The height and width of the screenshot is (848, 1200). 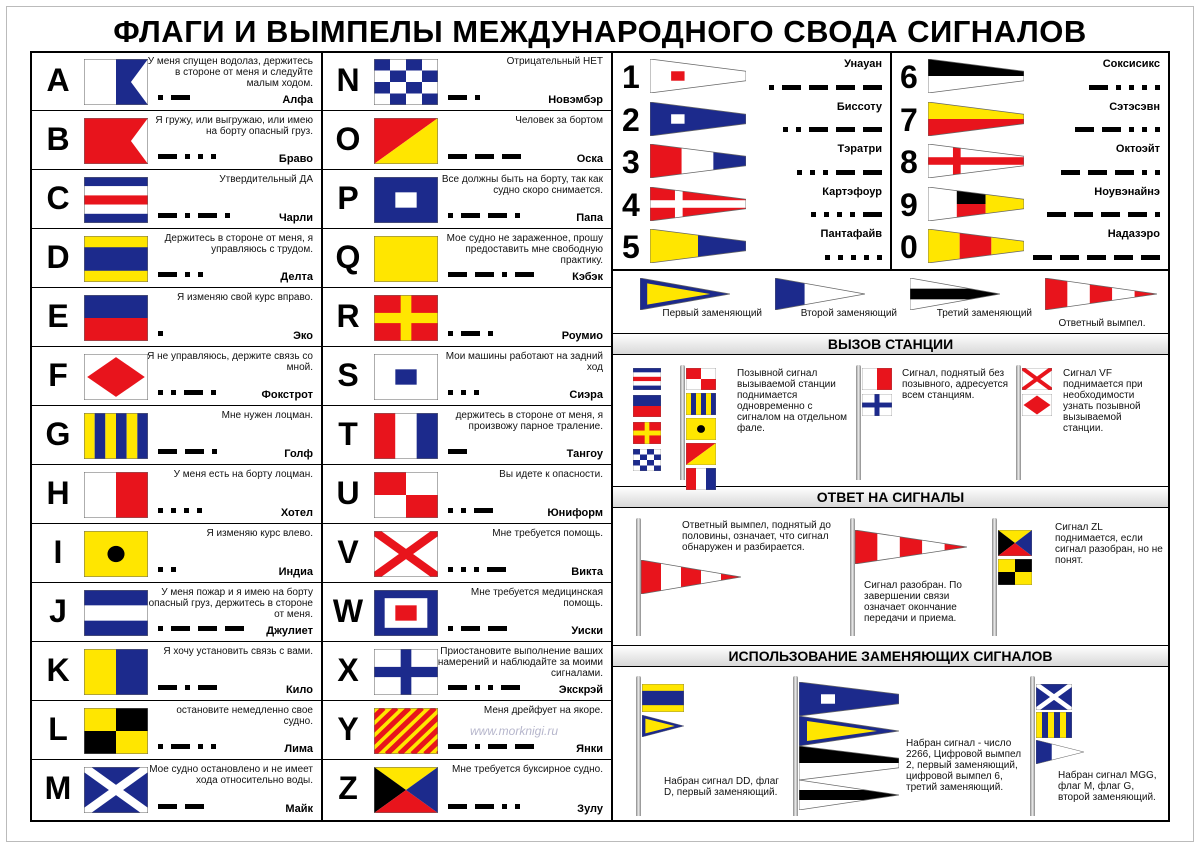 What do you see at coordinates (466, 730) in the screenshot?
I see `letter-cell: Y Меня дрейфует на якоре. Янки` at bounding box center [466, 730].